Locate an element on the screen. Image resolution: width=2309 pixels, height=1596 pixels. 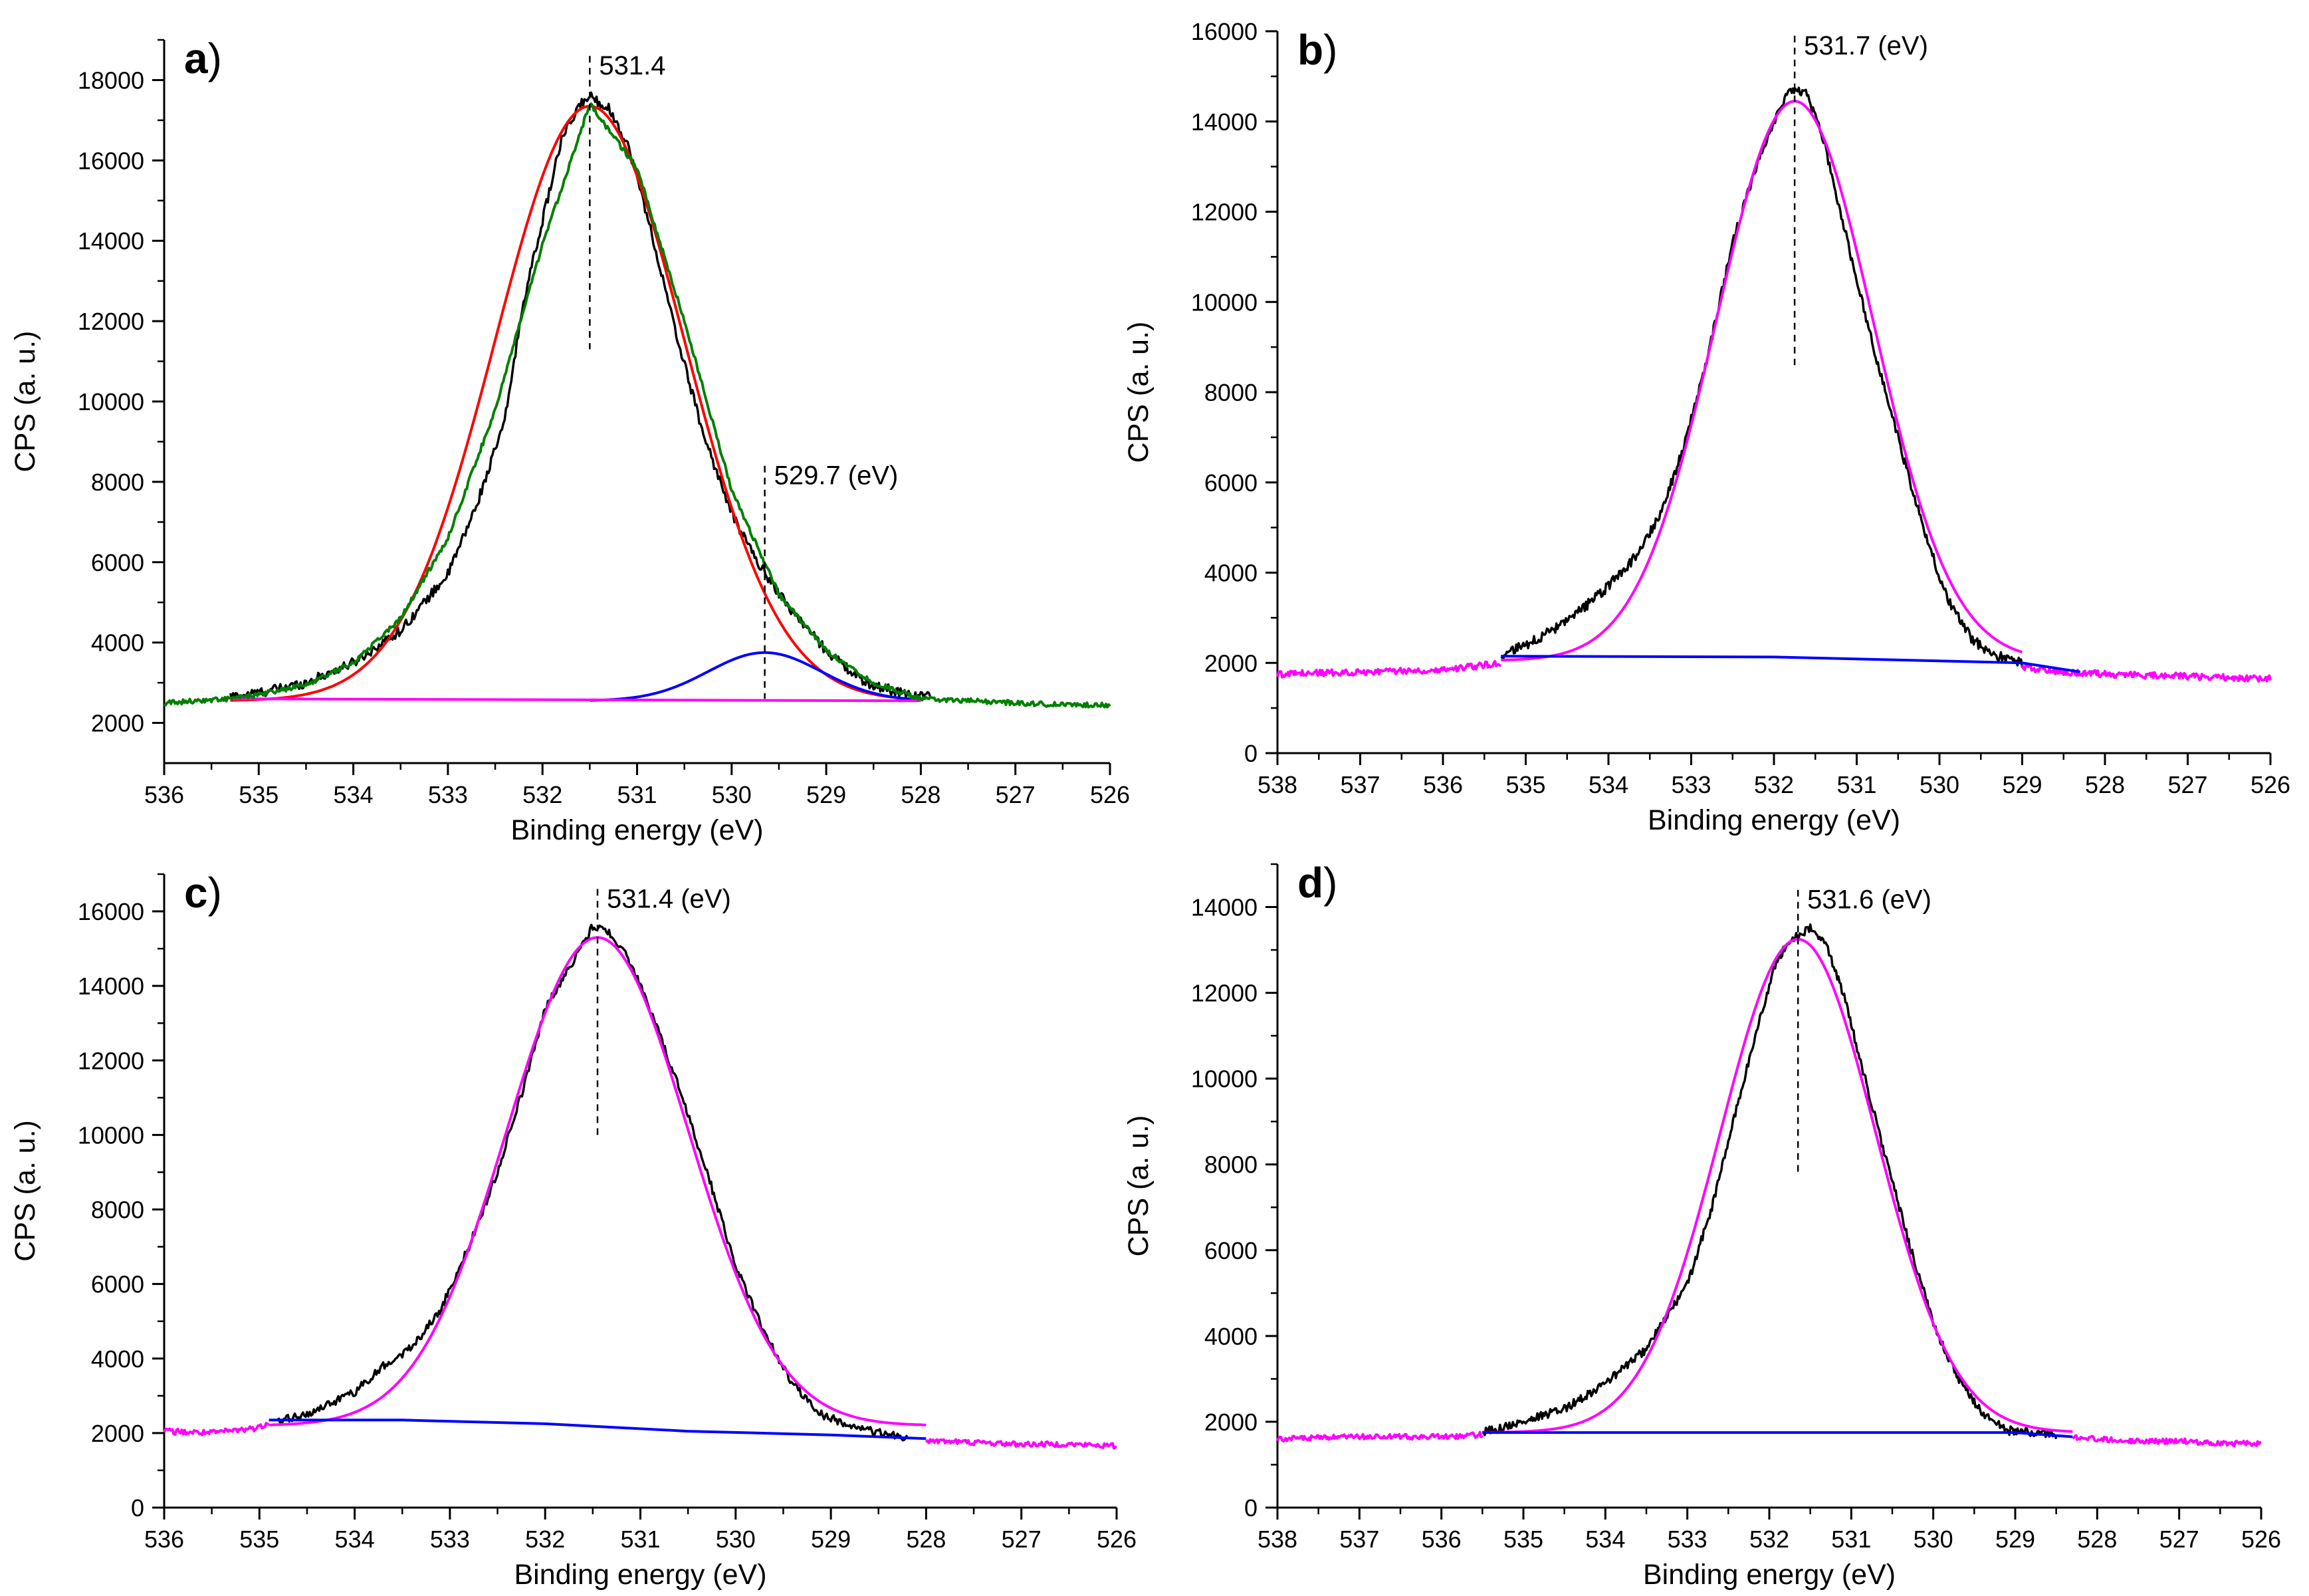
panel-label: b) is located at coordinates (1317, 50).